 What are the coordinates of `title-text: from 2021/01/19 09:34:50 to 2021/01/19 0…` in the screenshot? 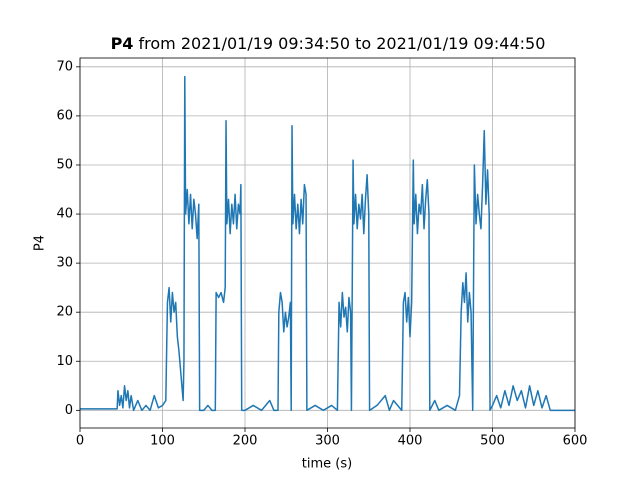 It's located at (342, 43).